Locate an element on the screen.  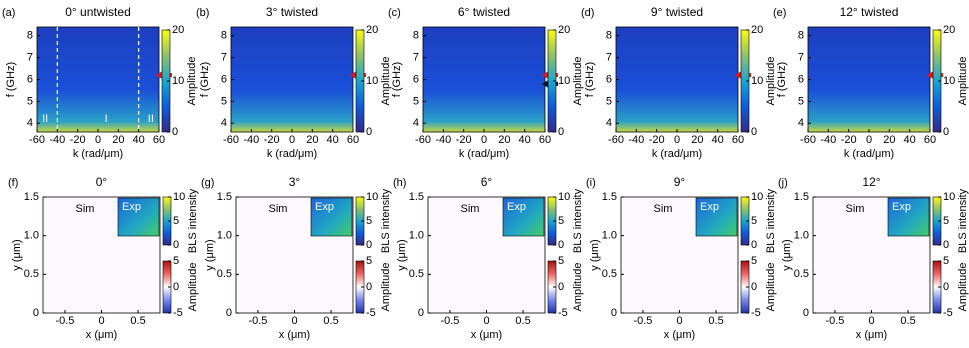
y-tick-label: 5 is located at coordinates (416, 101).